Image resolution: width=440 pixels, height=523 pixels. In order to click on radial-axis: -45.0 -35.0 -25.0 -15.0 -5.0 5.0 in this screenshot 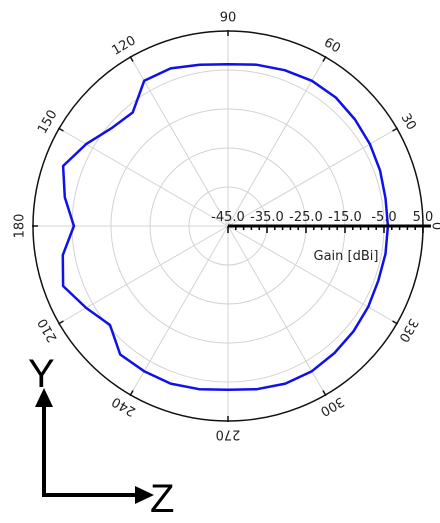, I will do `click(322, 221)`.